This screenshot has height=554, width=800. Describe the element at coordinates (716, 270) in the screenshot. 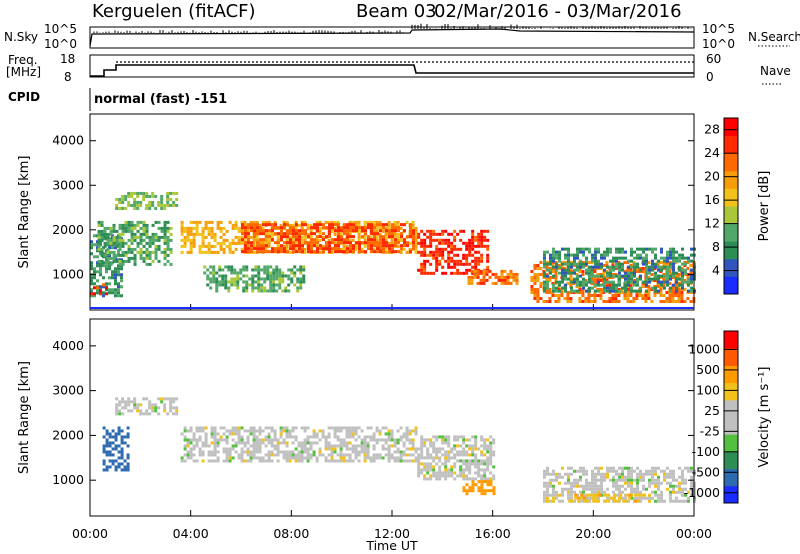

I see `colorbar-tick-label: 4` at that location.